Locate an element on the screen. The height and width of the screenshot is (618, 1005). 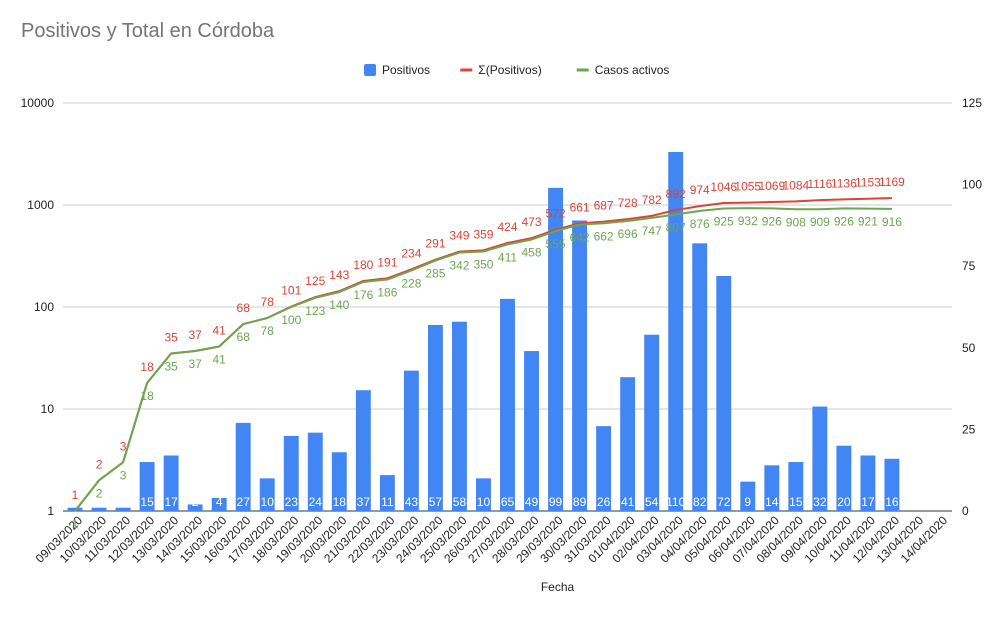
line-data-label: 234 is located at coordinates (411, 253).